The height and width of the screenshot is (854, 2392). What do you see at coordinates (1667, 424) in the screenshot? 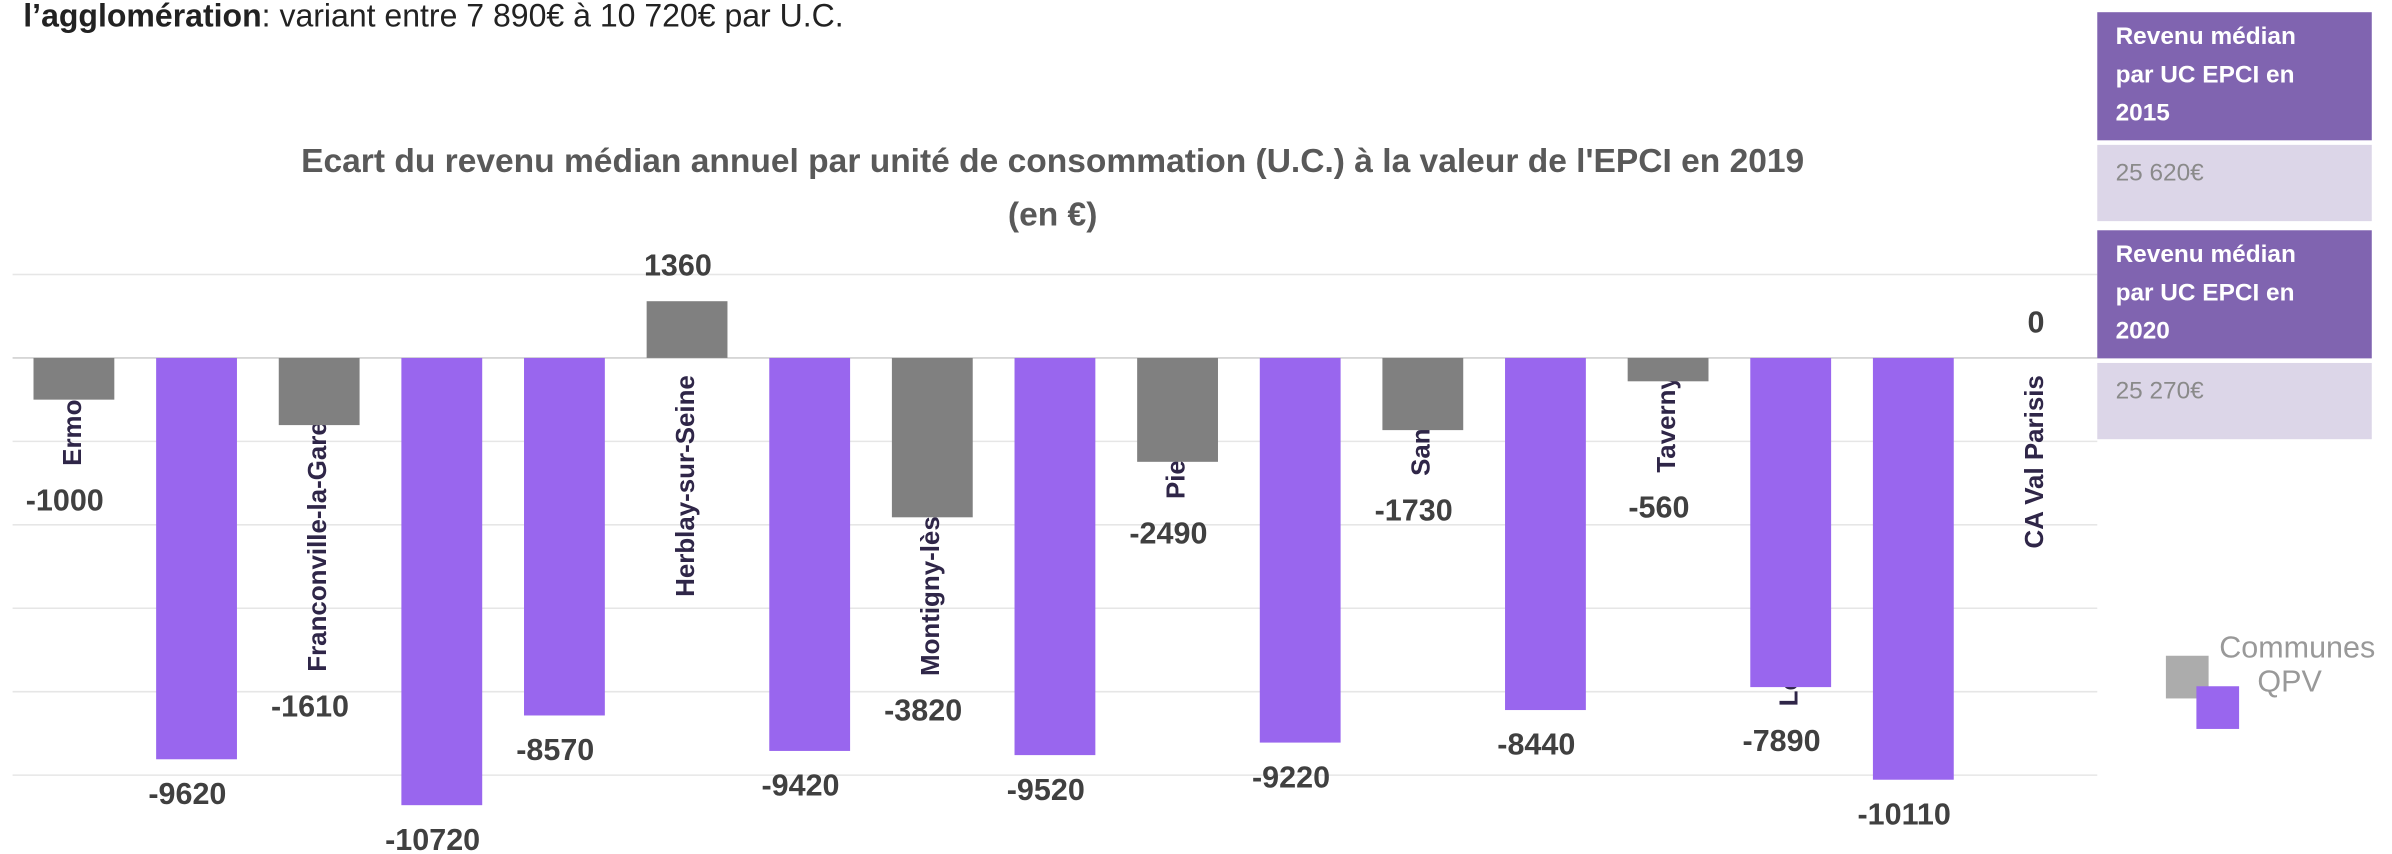
I see `x-tick-label: Taverny` at bounding box center [1667, 424].